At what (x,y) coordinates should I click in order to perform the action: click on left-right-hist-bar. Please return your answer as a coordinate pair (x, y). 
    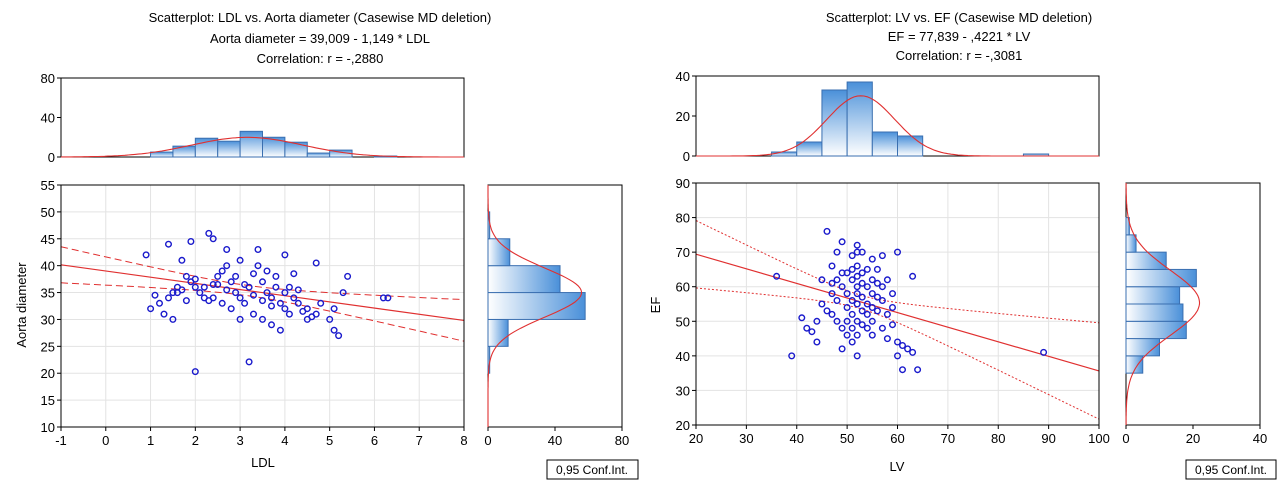
    Looking at the image, I should click on (498, 332).